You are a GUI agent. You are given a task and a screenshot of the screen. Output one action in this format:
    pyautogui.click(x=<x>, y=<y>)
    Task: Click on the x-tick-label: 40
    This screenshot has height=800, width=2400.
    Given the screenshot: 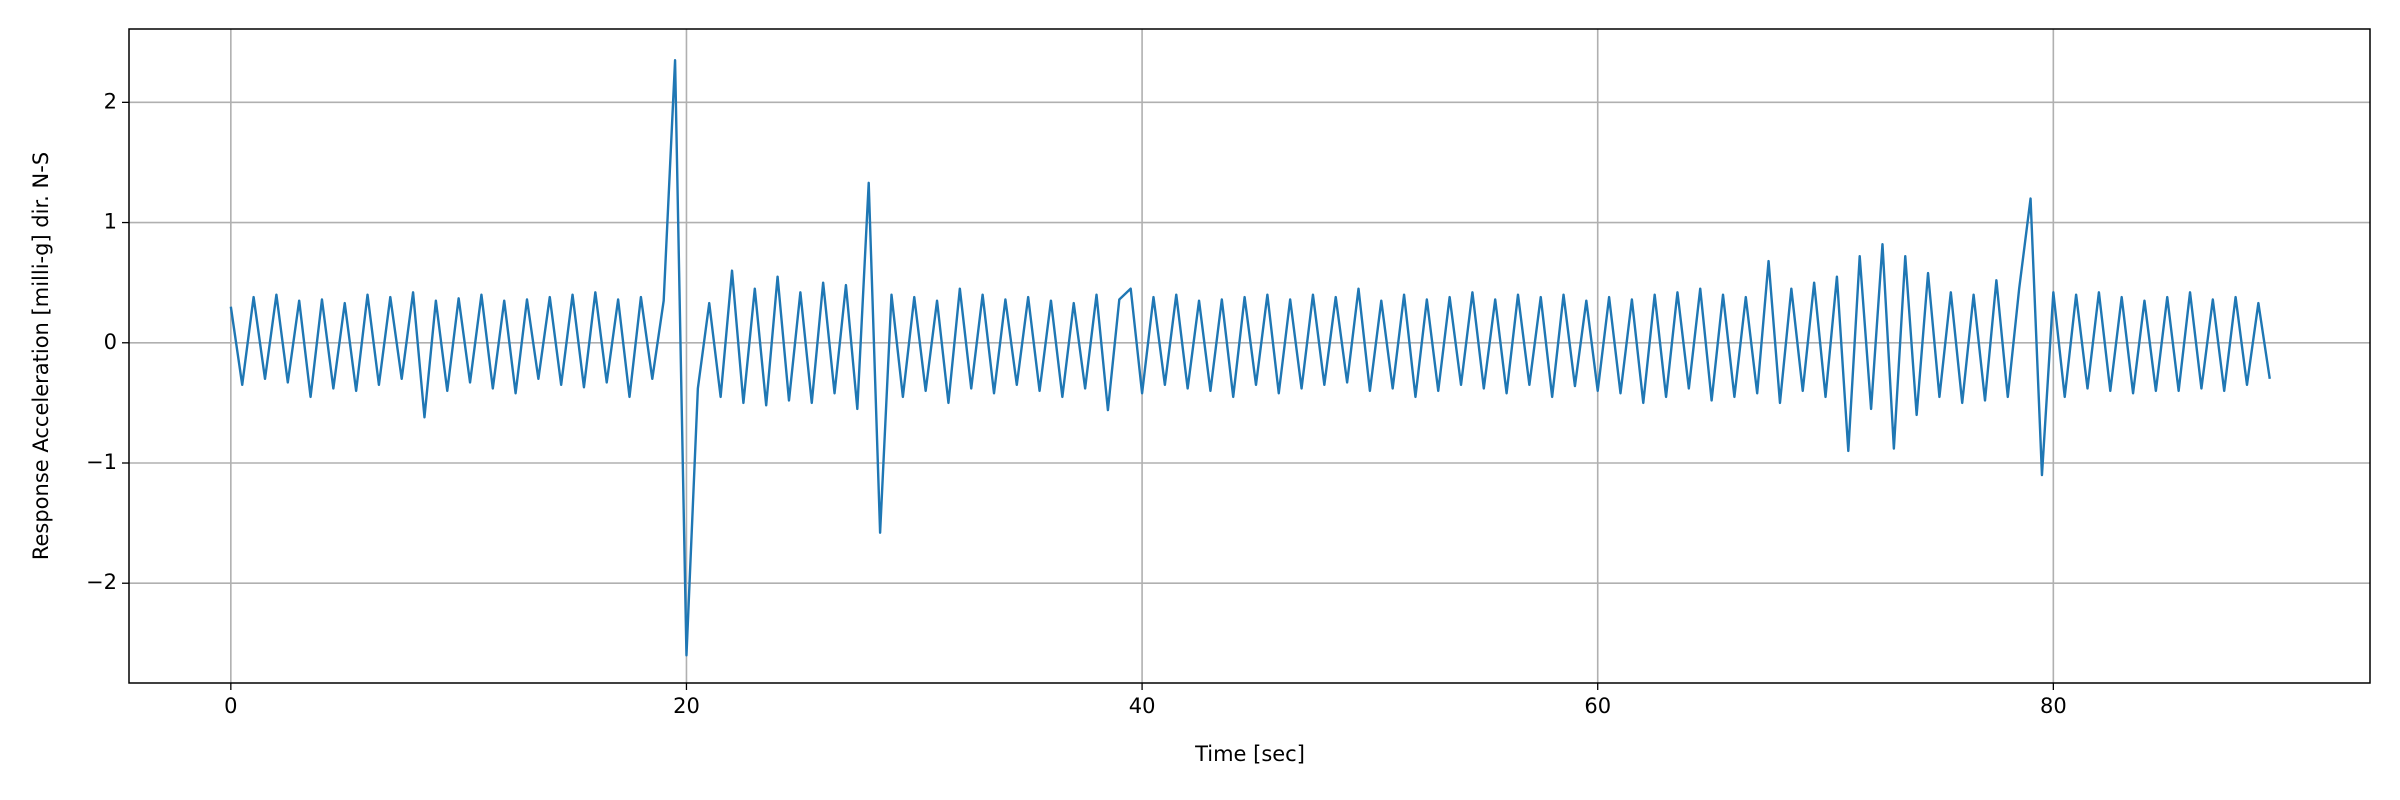 What is the action you would take?
    pyautogui.click(x=1142, y=706)
    